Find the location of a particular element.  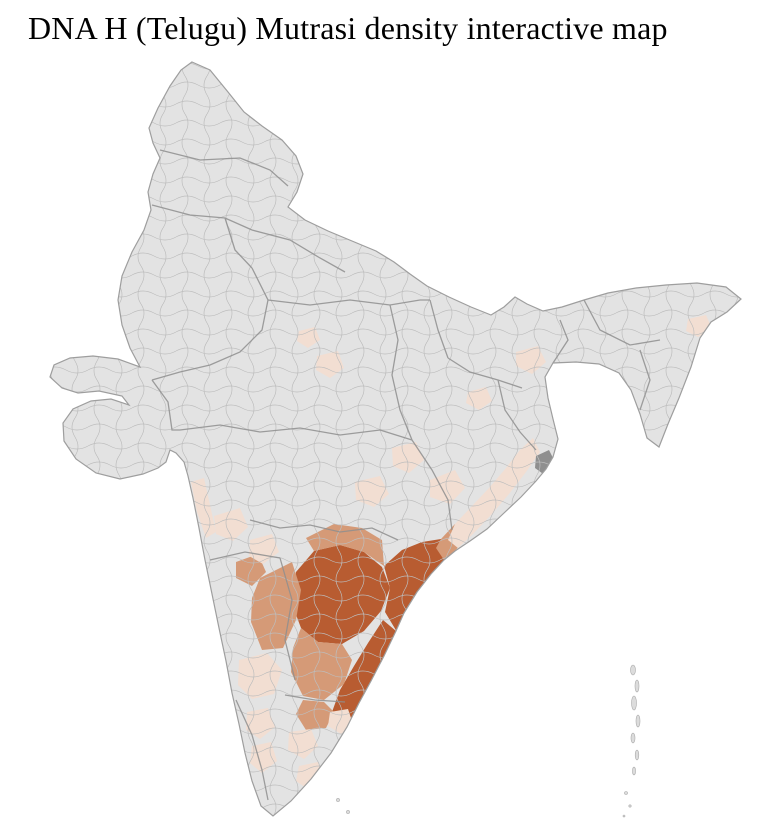

andaman-nicobar-islands is located at coordinates (631, 741).